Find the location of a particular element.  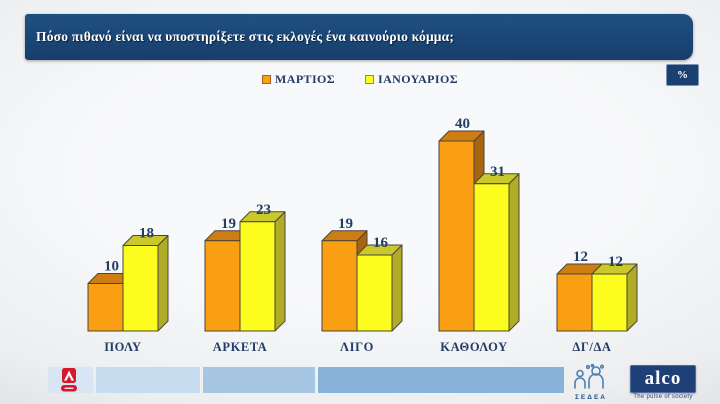

category-label: ΔΓ/ΔΑ is located at coordinates (591, 347).